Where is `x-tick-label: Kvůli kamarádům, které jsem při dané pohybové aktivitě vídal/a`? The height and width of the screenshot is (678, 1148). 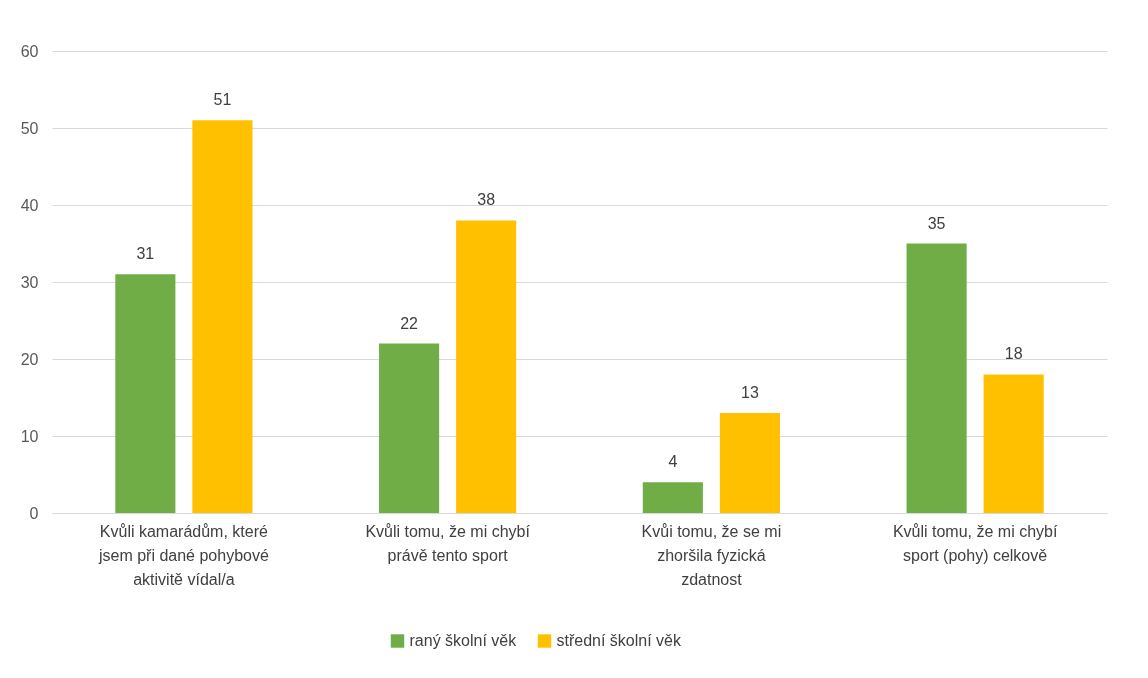 x-tick-label: Kvůli kamarádům, které jsem při dané pohybové aktivitě vídal/a is located at coordinates (183, 555).